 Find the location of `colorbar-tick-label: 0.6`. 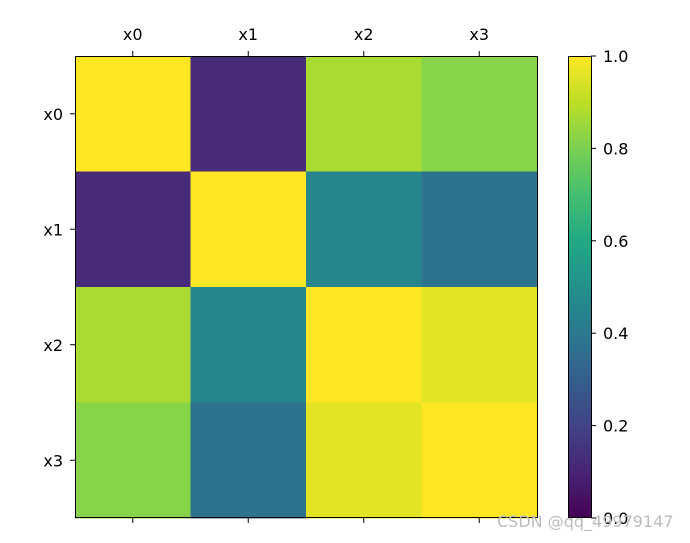

colorbar-tick-label: 0.6 is located at coordinates (615, 241).